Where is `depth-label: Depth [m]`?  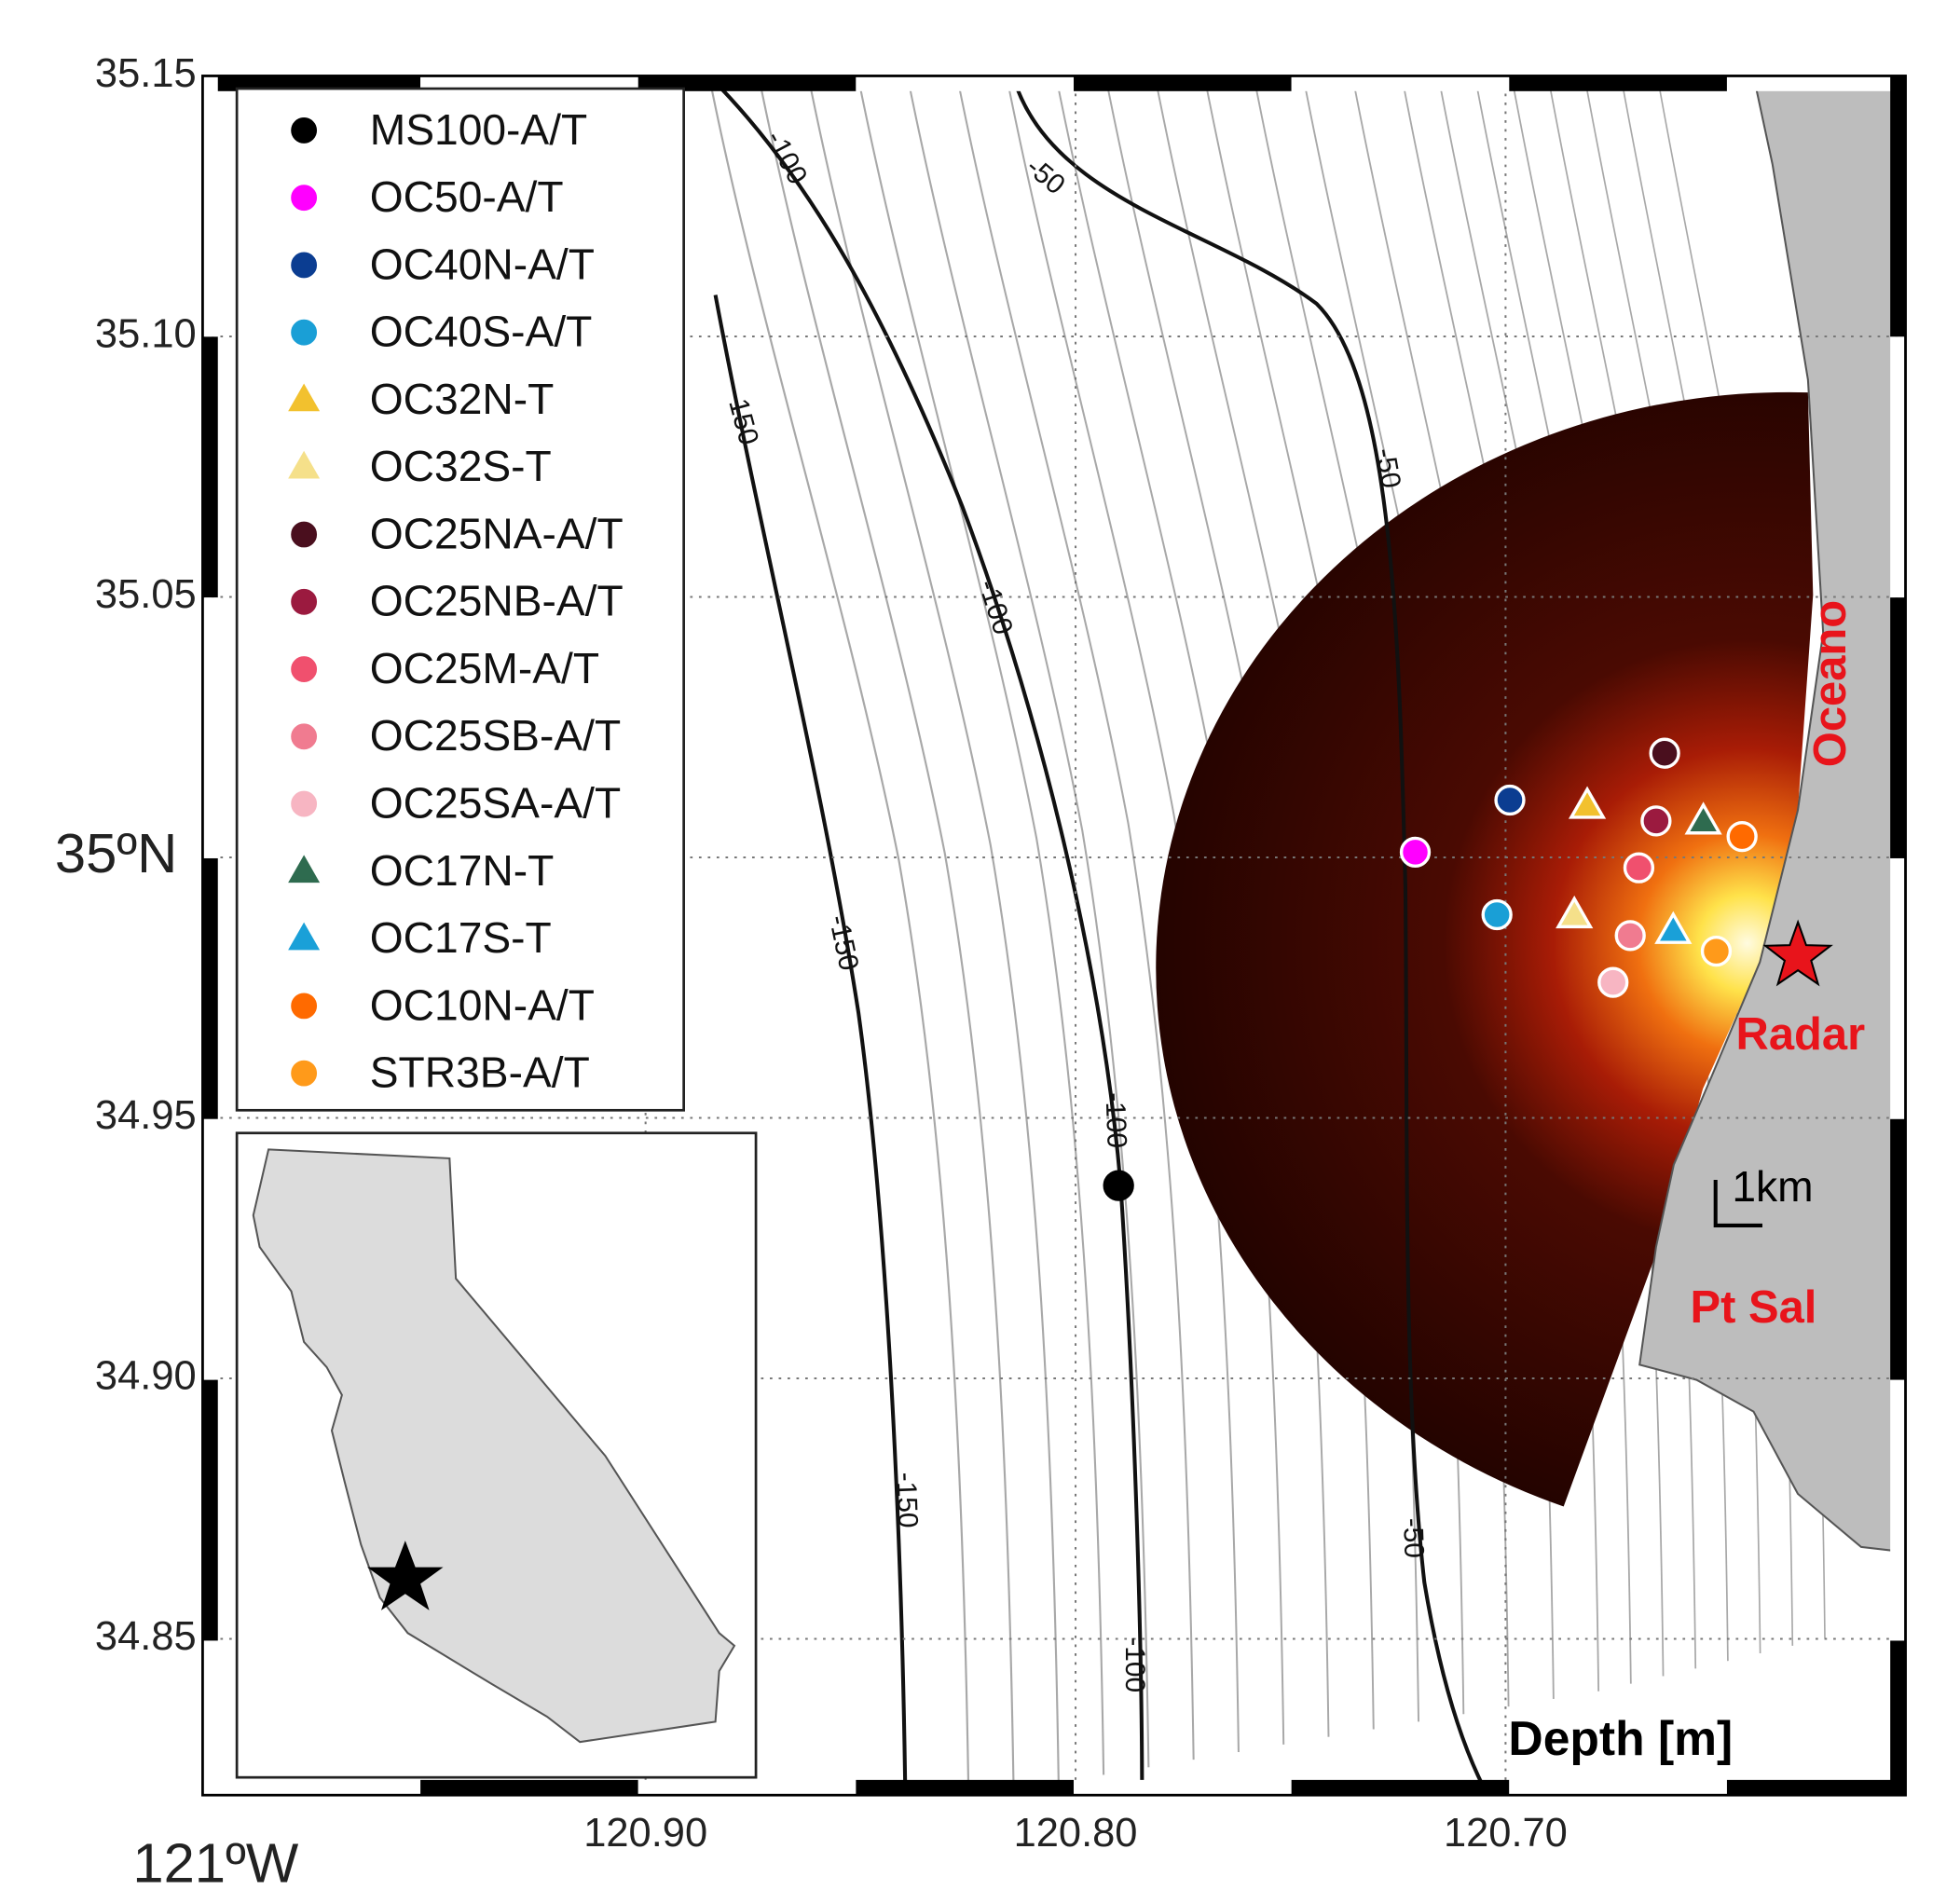
depth-label: Depth [m] is located at coordinates (1620, 1738).